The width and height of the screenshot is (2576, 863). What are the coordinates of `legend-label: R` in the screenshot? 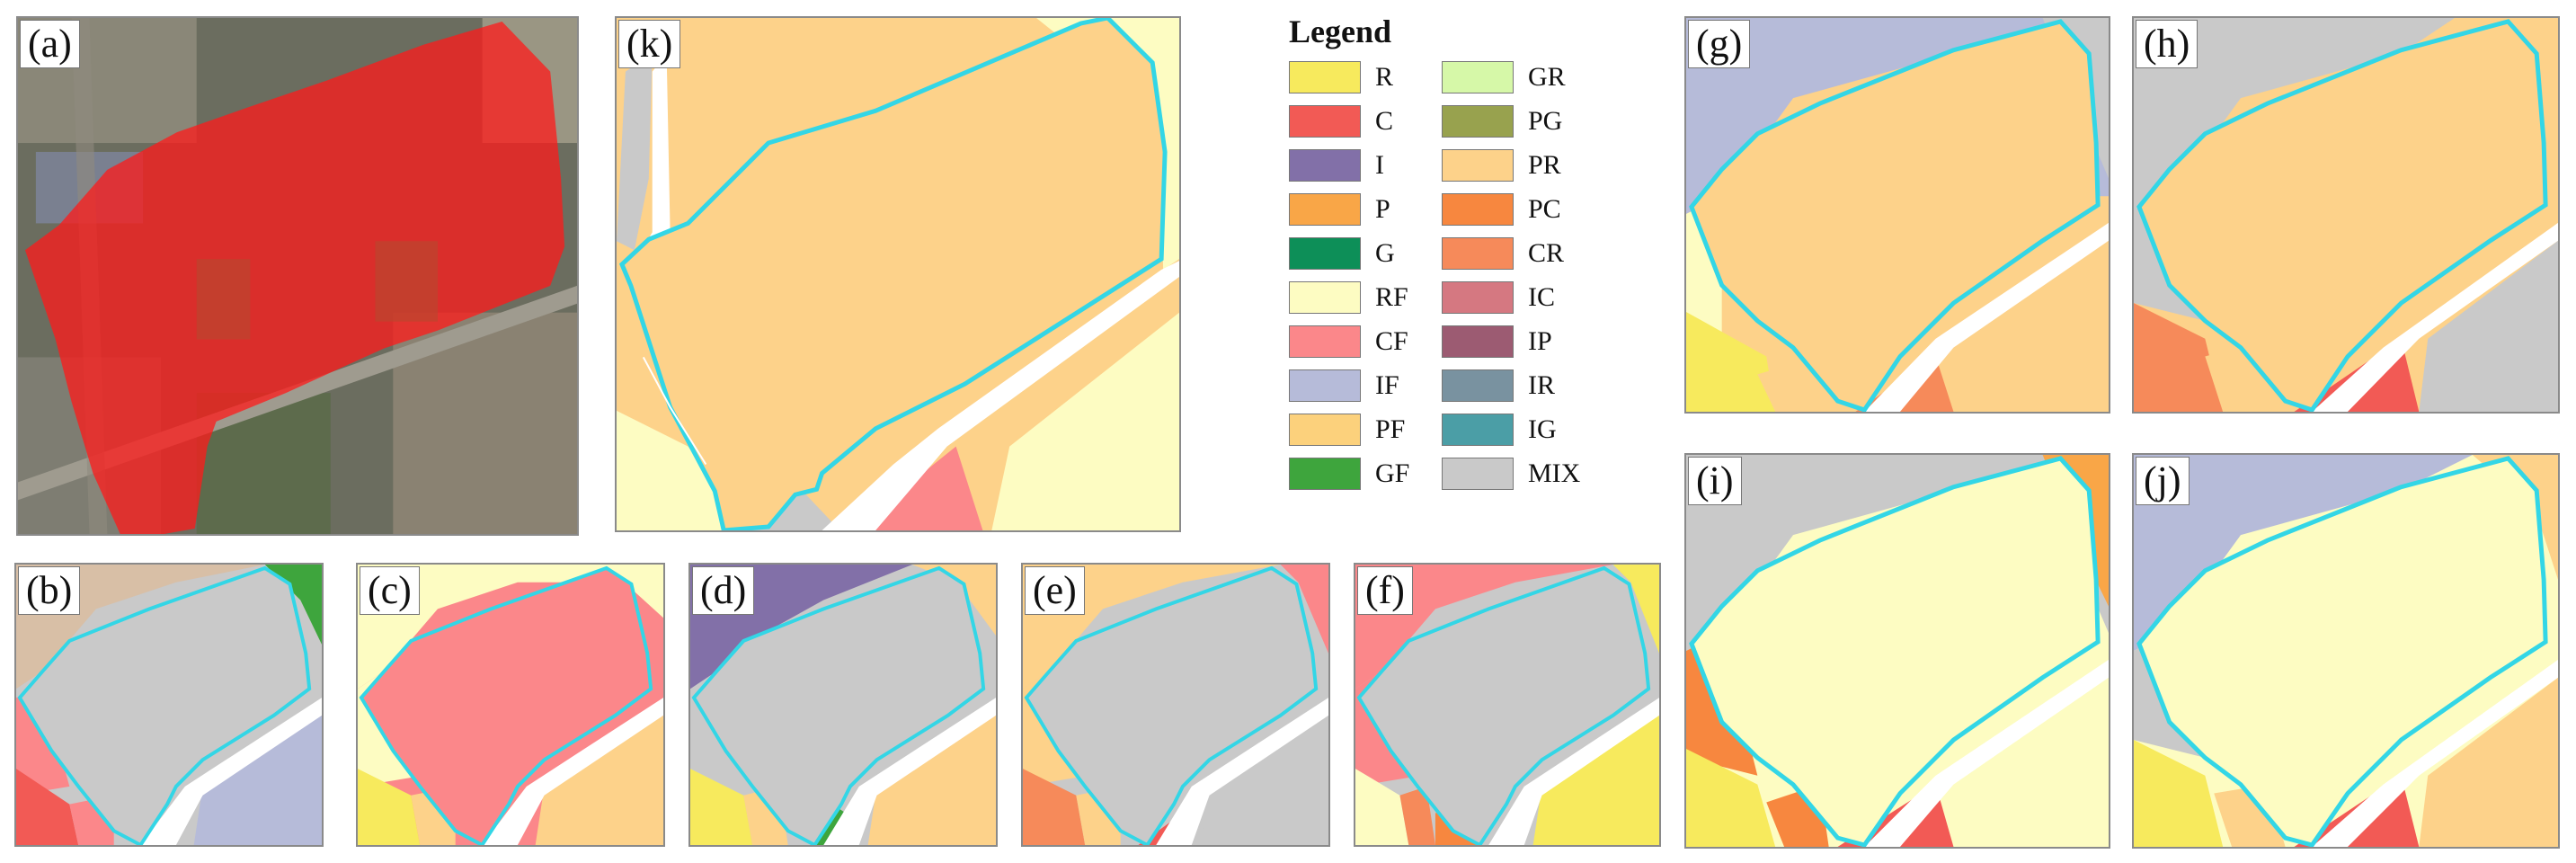 It's located at (1384, 77).